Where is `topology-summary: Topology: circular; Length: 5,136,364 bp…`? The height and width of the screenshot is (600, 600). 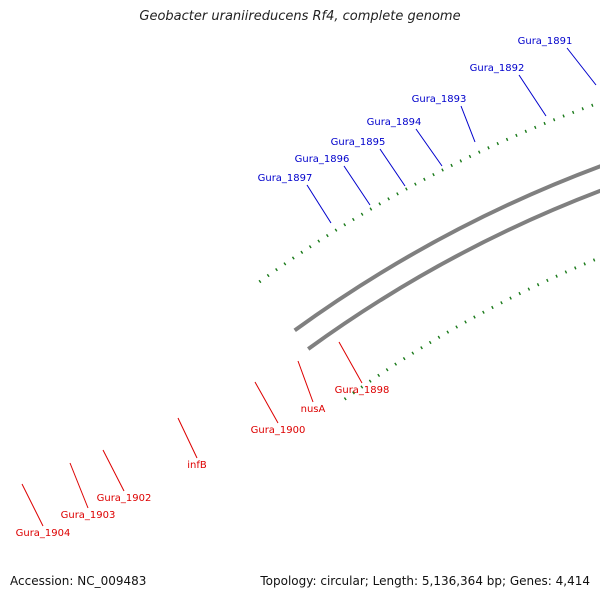
topology-summary: Topology: circular; Length: 5,136,364 bp… is located at coordinates (425, 581).